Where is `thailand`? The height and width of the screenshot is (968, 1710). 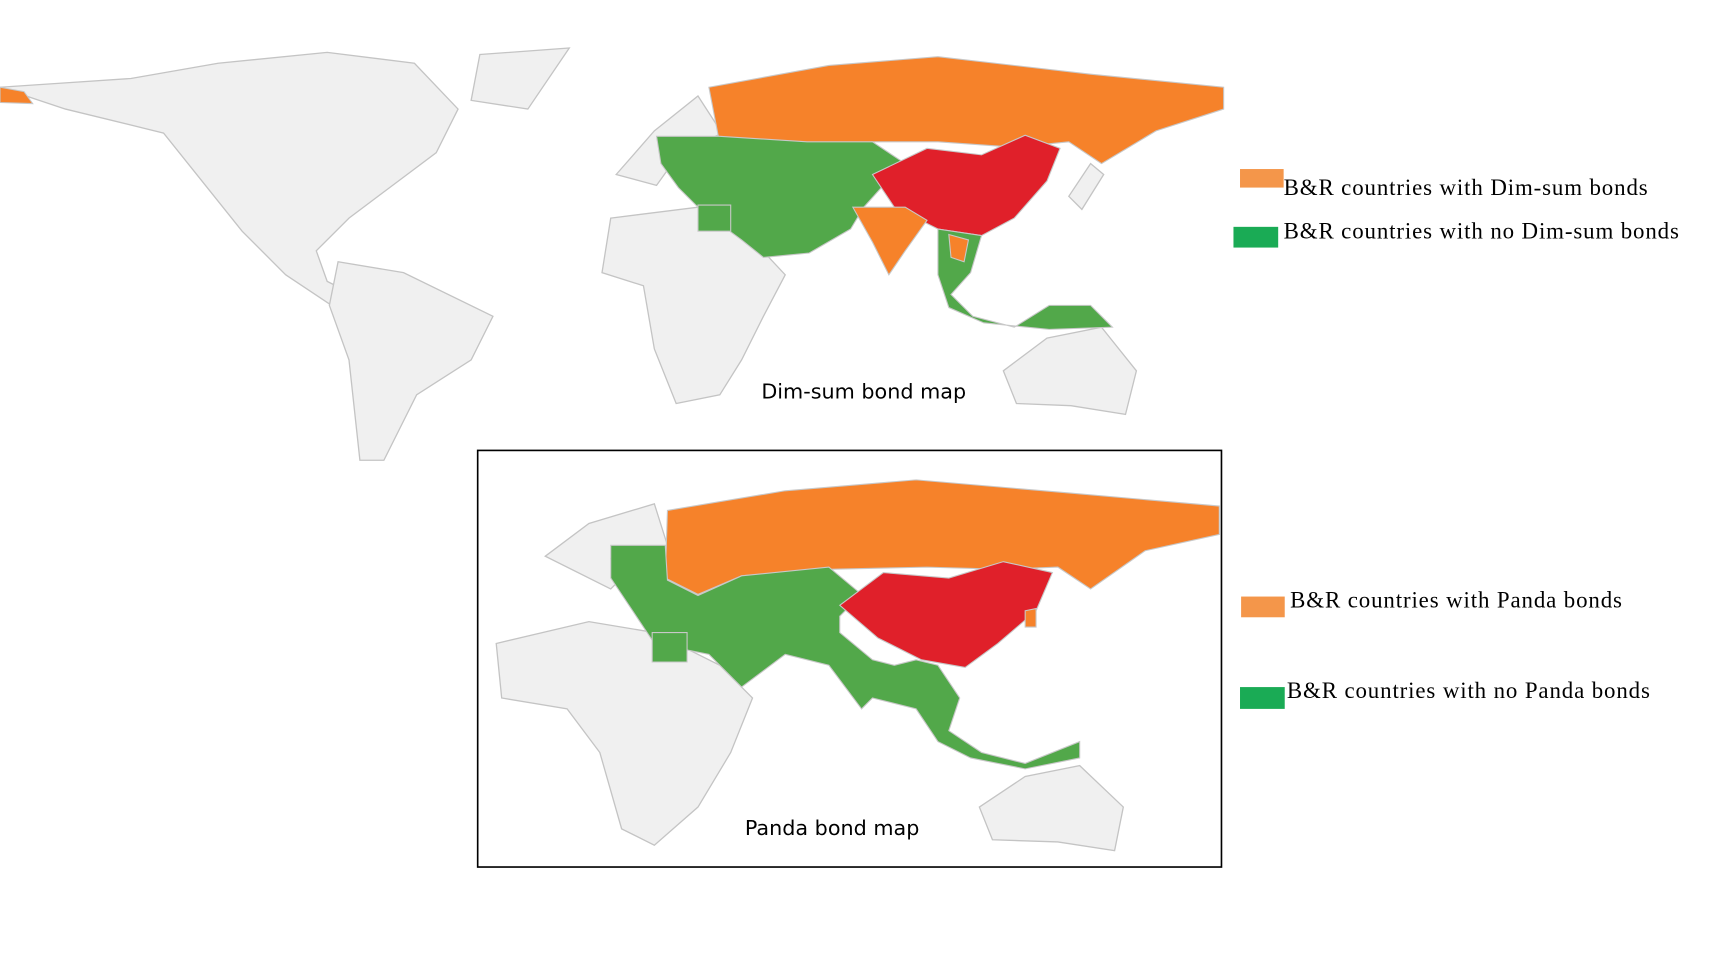
thailand is located at coordinates (959, 248).